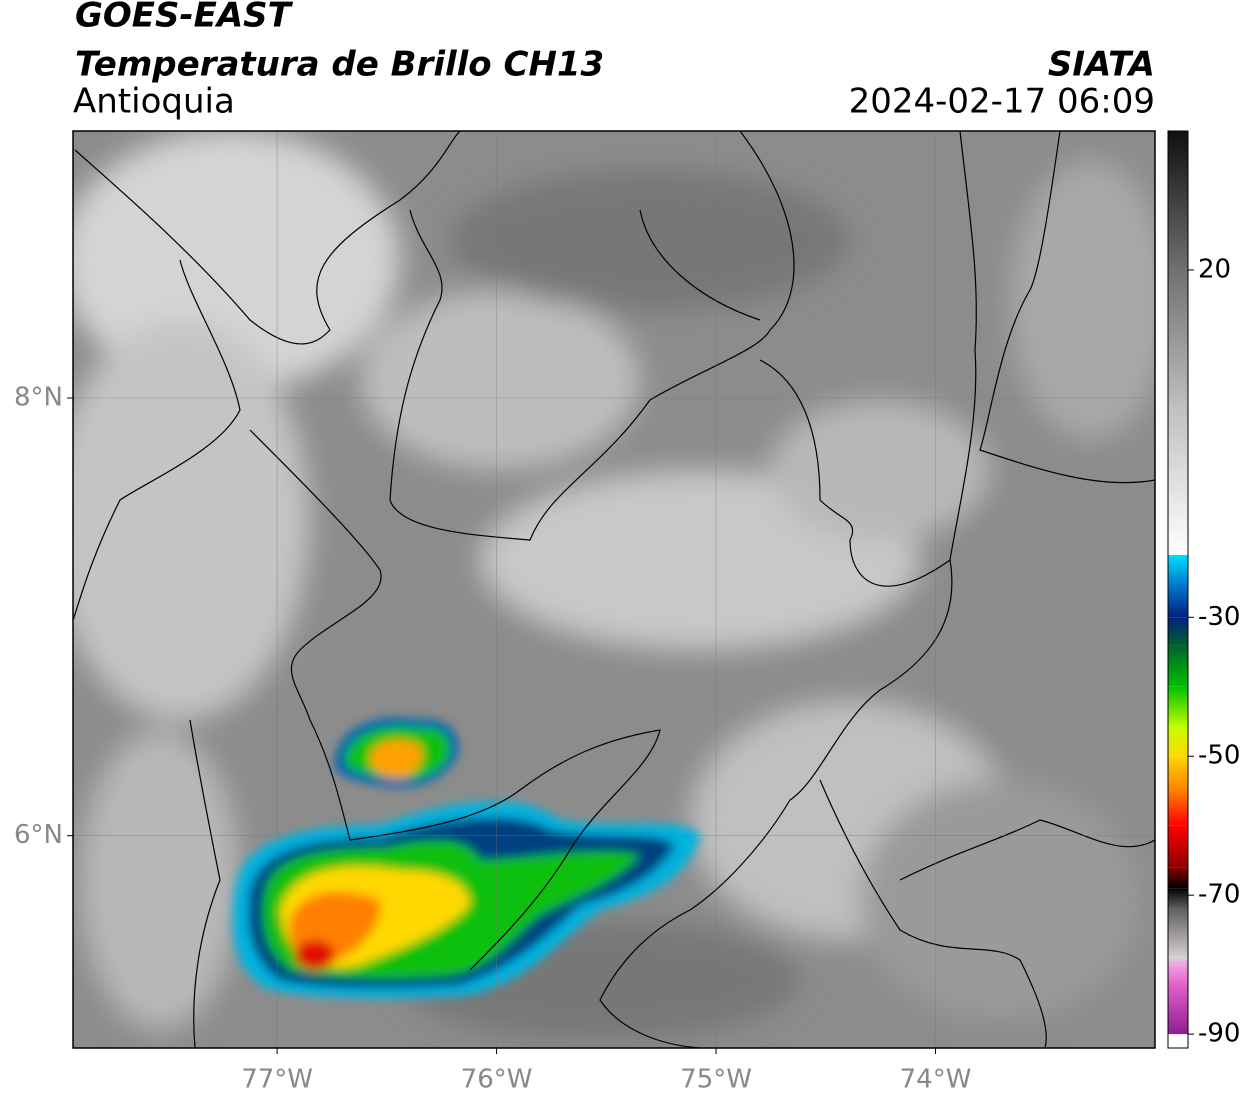 This screenshot has height=1099, width=1252. What do you see at coordinates (38, 835) in the screenshot?
I see `y-tick-label: 6°N` at bounding box center [38, 835].